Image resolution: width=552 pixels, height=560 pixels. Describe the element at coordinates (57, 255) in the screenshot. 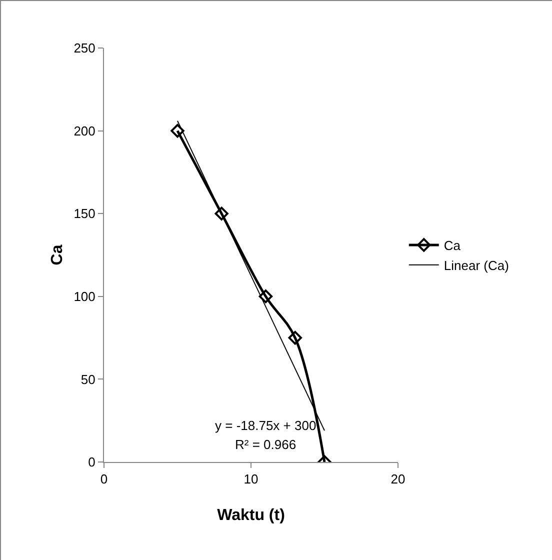

I see `y-axis-title: Ca` at that location.